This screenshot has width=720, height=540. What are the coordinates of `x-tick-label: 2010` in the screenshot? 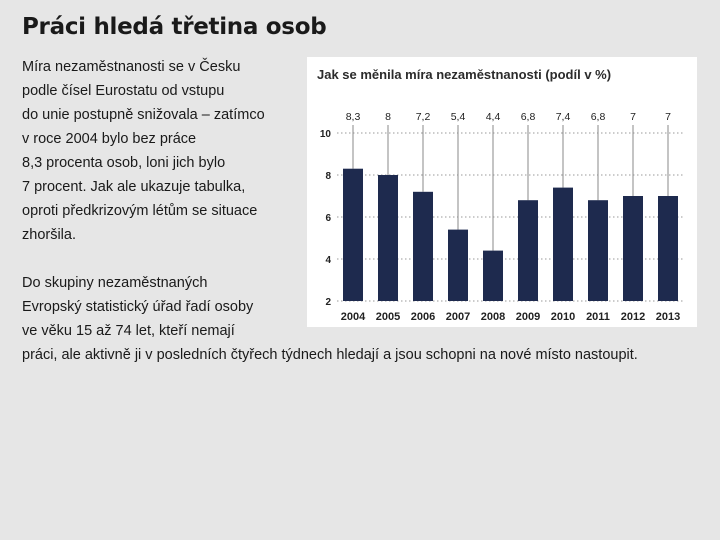 It's located at (563, 317).